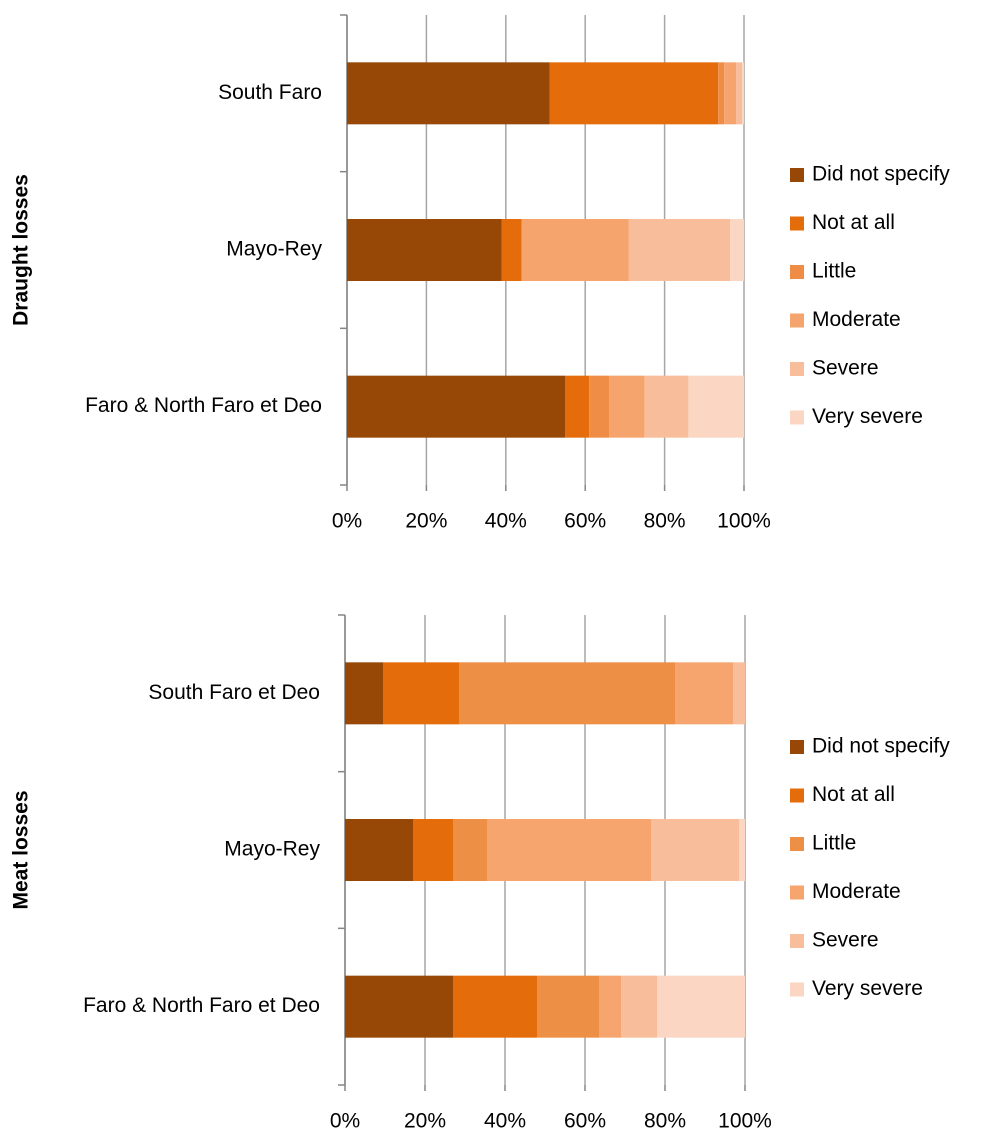 The image size is (1003, 1130). What do you see at coordinates (21, 849) in the screenshot?
I see `y-axis-label: Meat losses` at bounding box center [21, 849].